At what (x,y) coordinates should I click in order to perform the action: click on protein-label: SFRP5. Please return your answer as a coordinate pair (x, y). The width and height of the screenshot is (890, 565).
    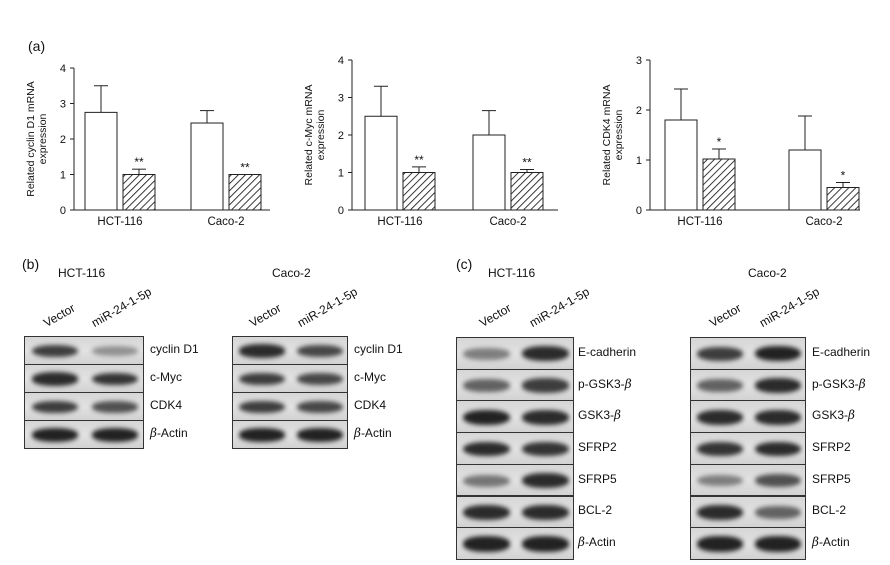
    Looking at the image, I should click on (597, 479).